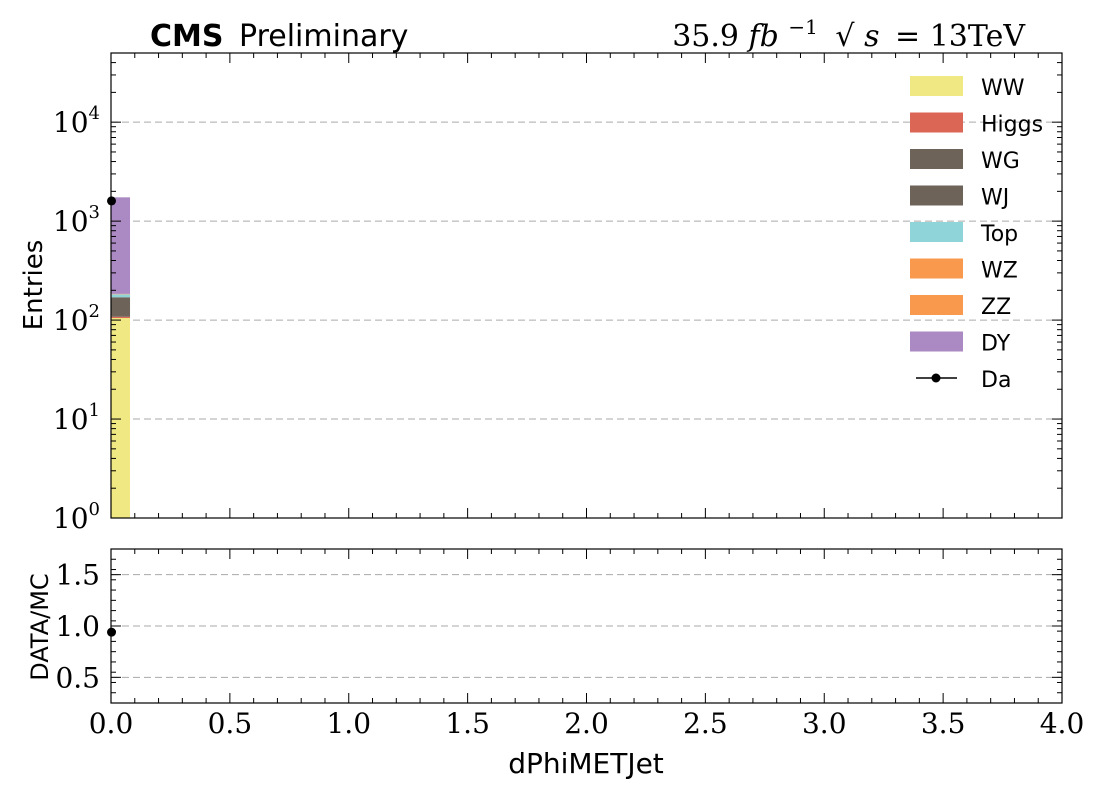  I want to click on legend-swatch-wg, so click(936, 159).